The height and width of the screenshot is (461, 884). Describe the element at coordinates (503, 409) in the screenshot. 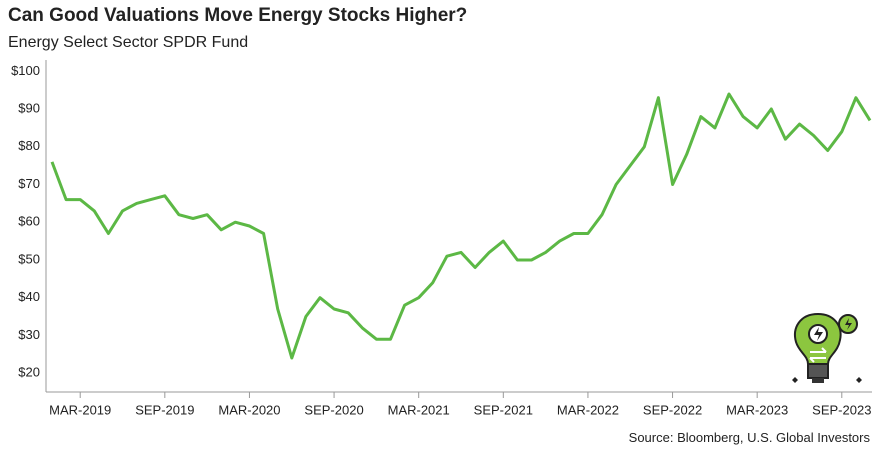

I see `x-tick-label: SEP-2021` at that location.